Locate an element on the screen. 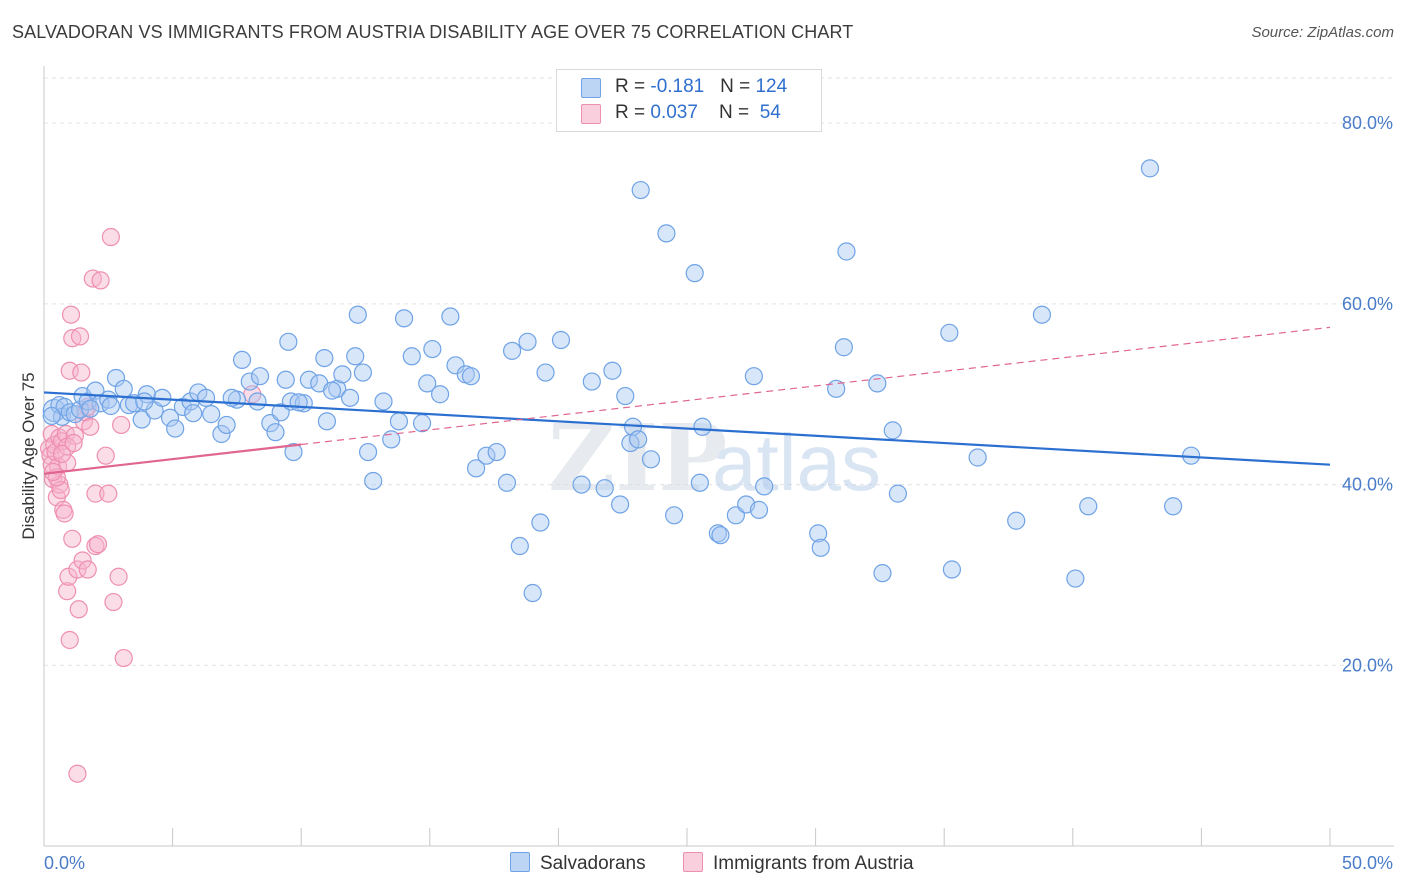 The height and width of the screenshot is (892, 1406). trend-austria-solid is located at coordinates (172, 459).